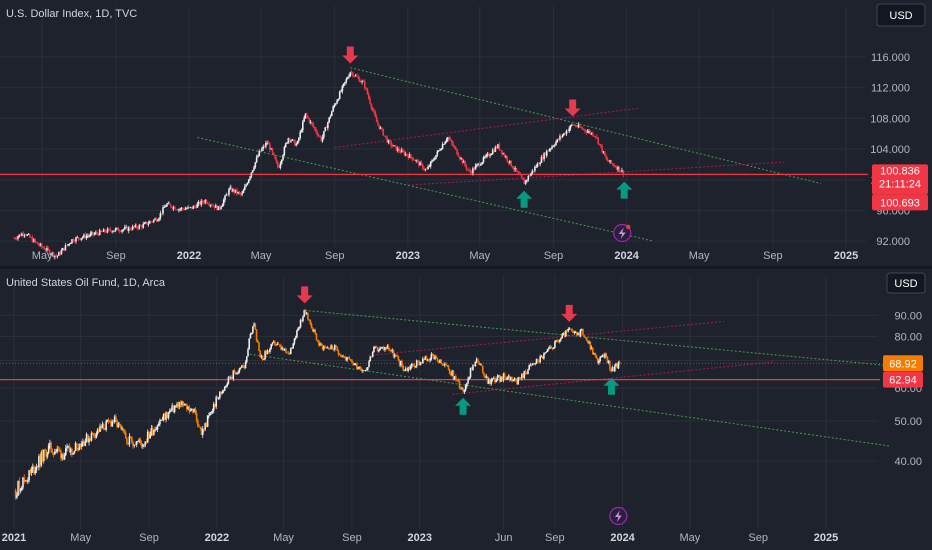  I want to click on pane-separator, so click(466, 267).